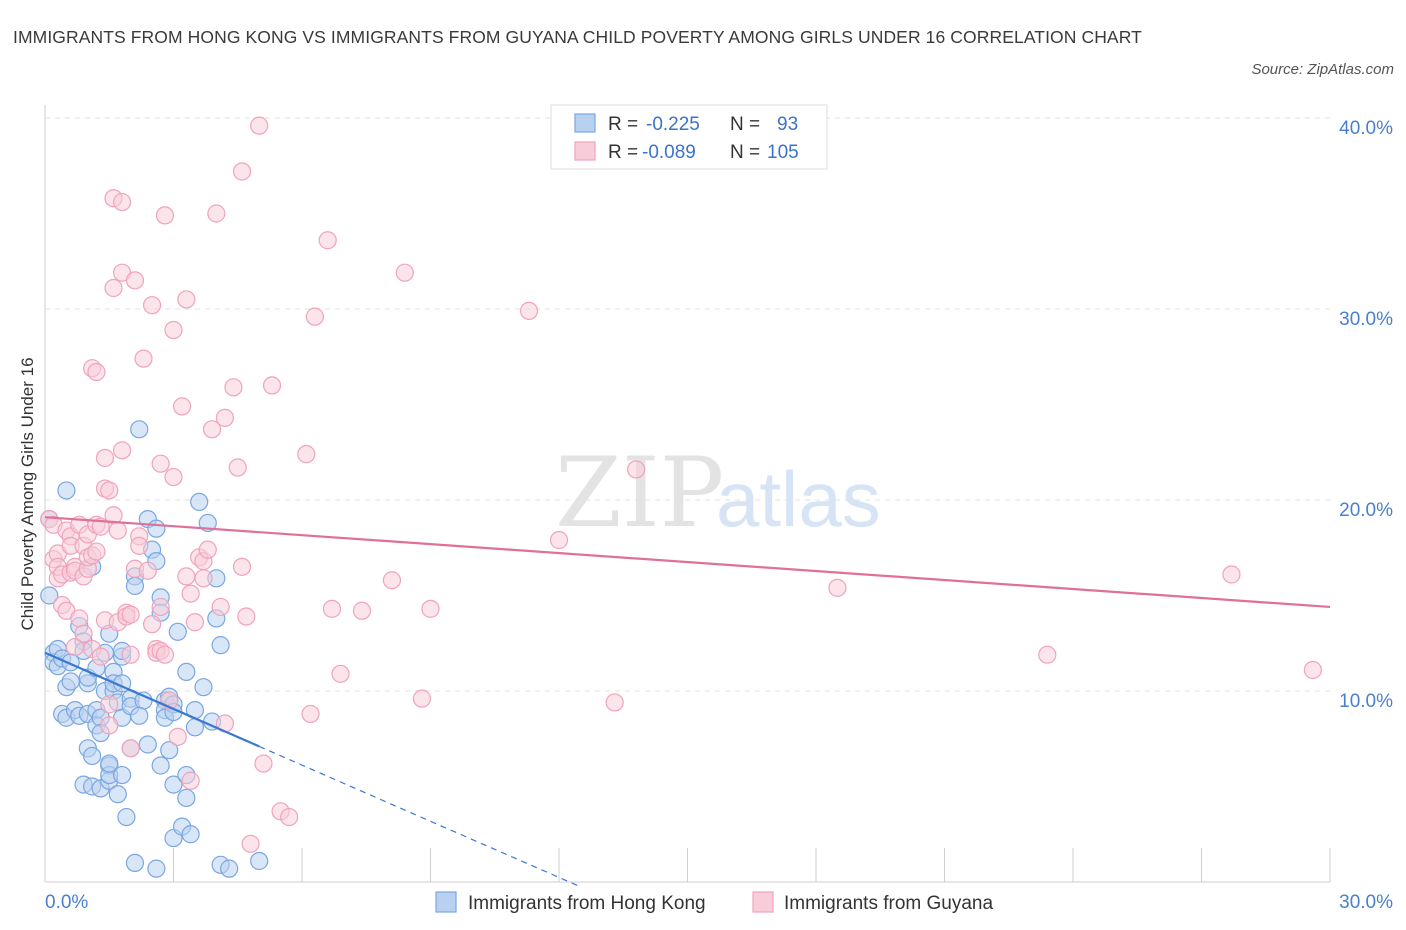  Describe the element at coordinates (585, 151) in the screenshot. I see `stats-swatch-guyana` at that location.